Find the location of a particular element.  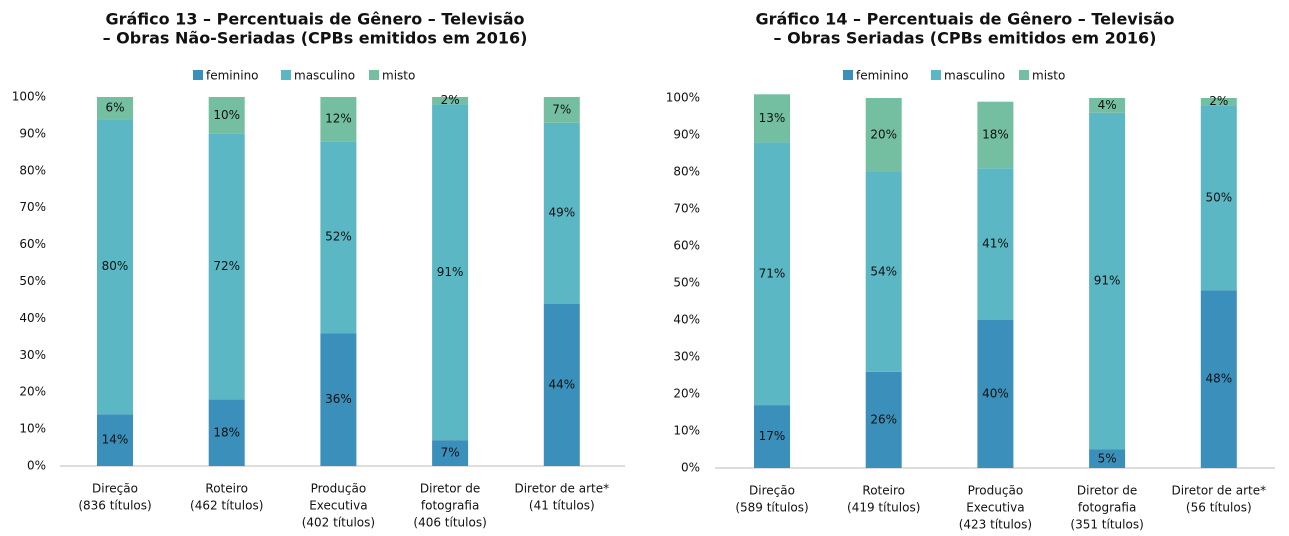

value-label: 20% is located at coordinates (883, 135).